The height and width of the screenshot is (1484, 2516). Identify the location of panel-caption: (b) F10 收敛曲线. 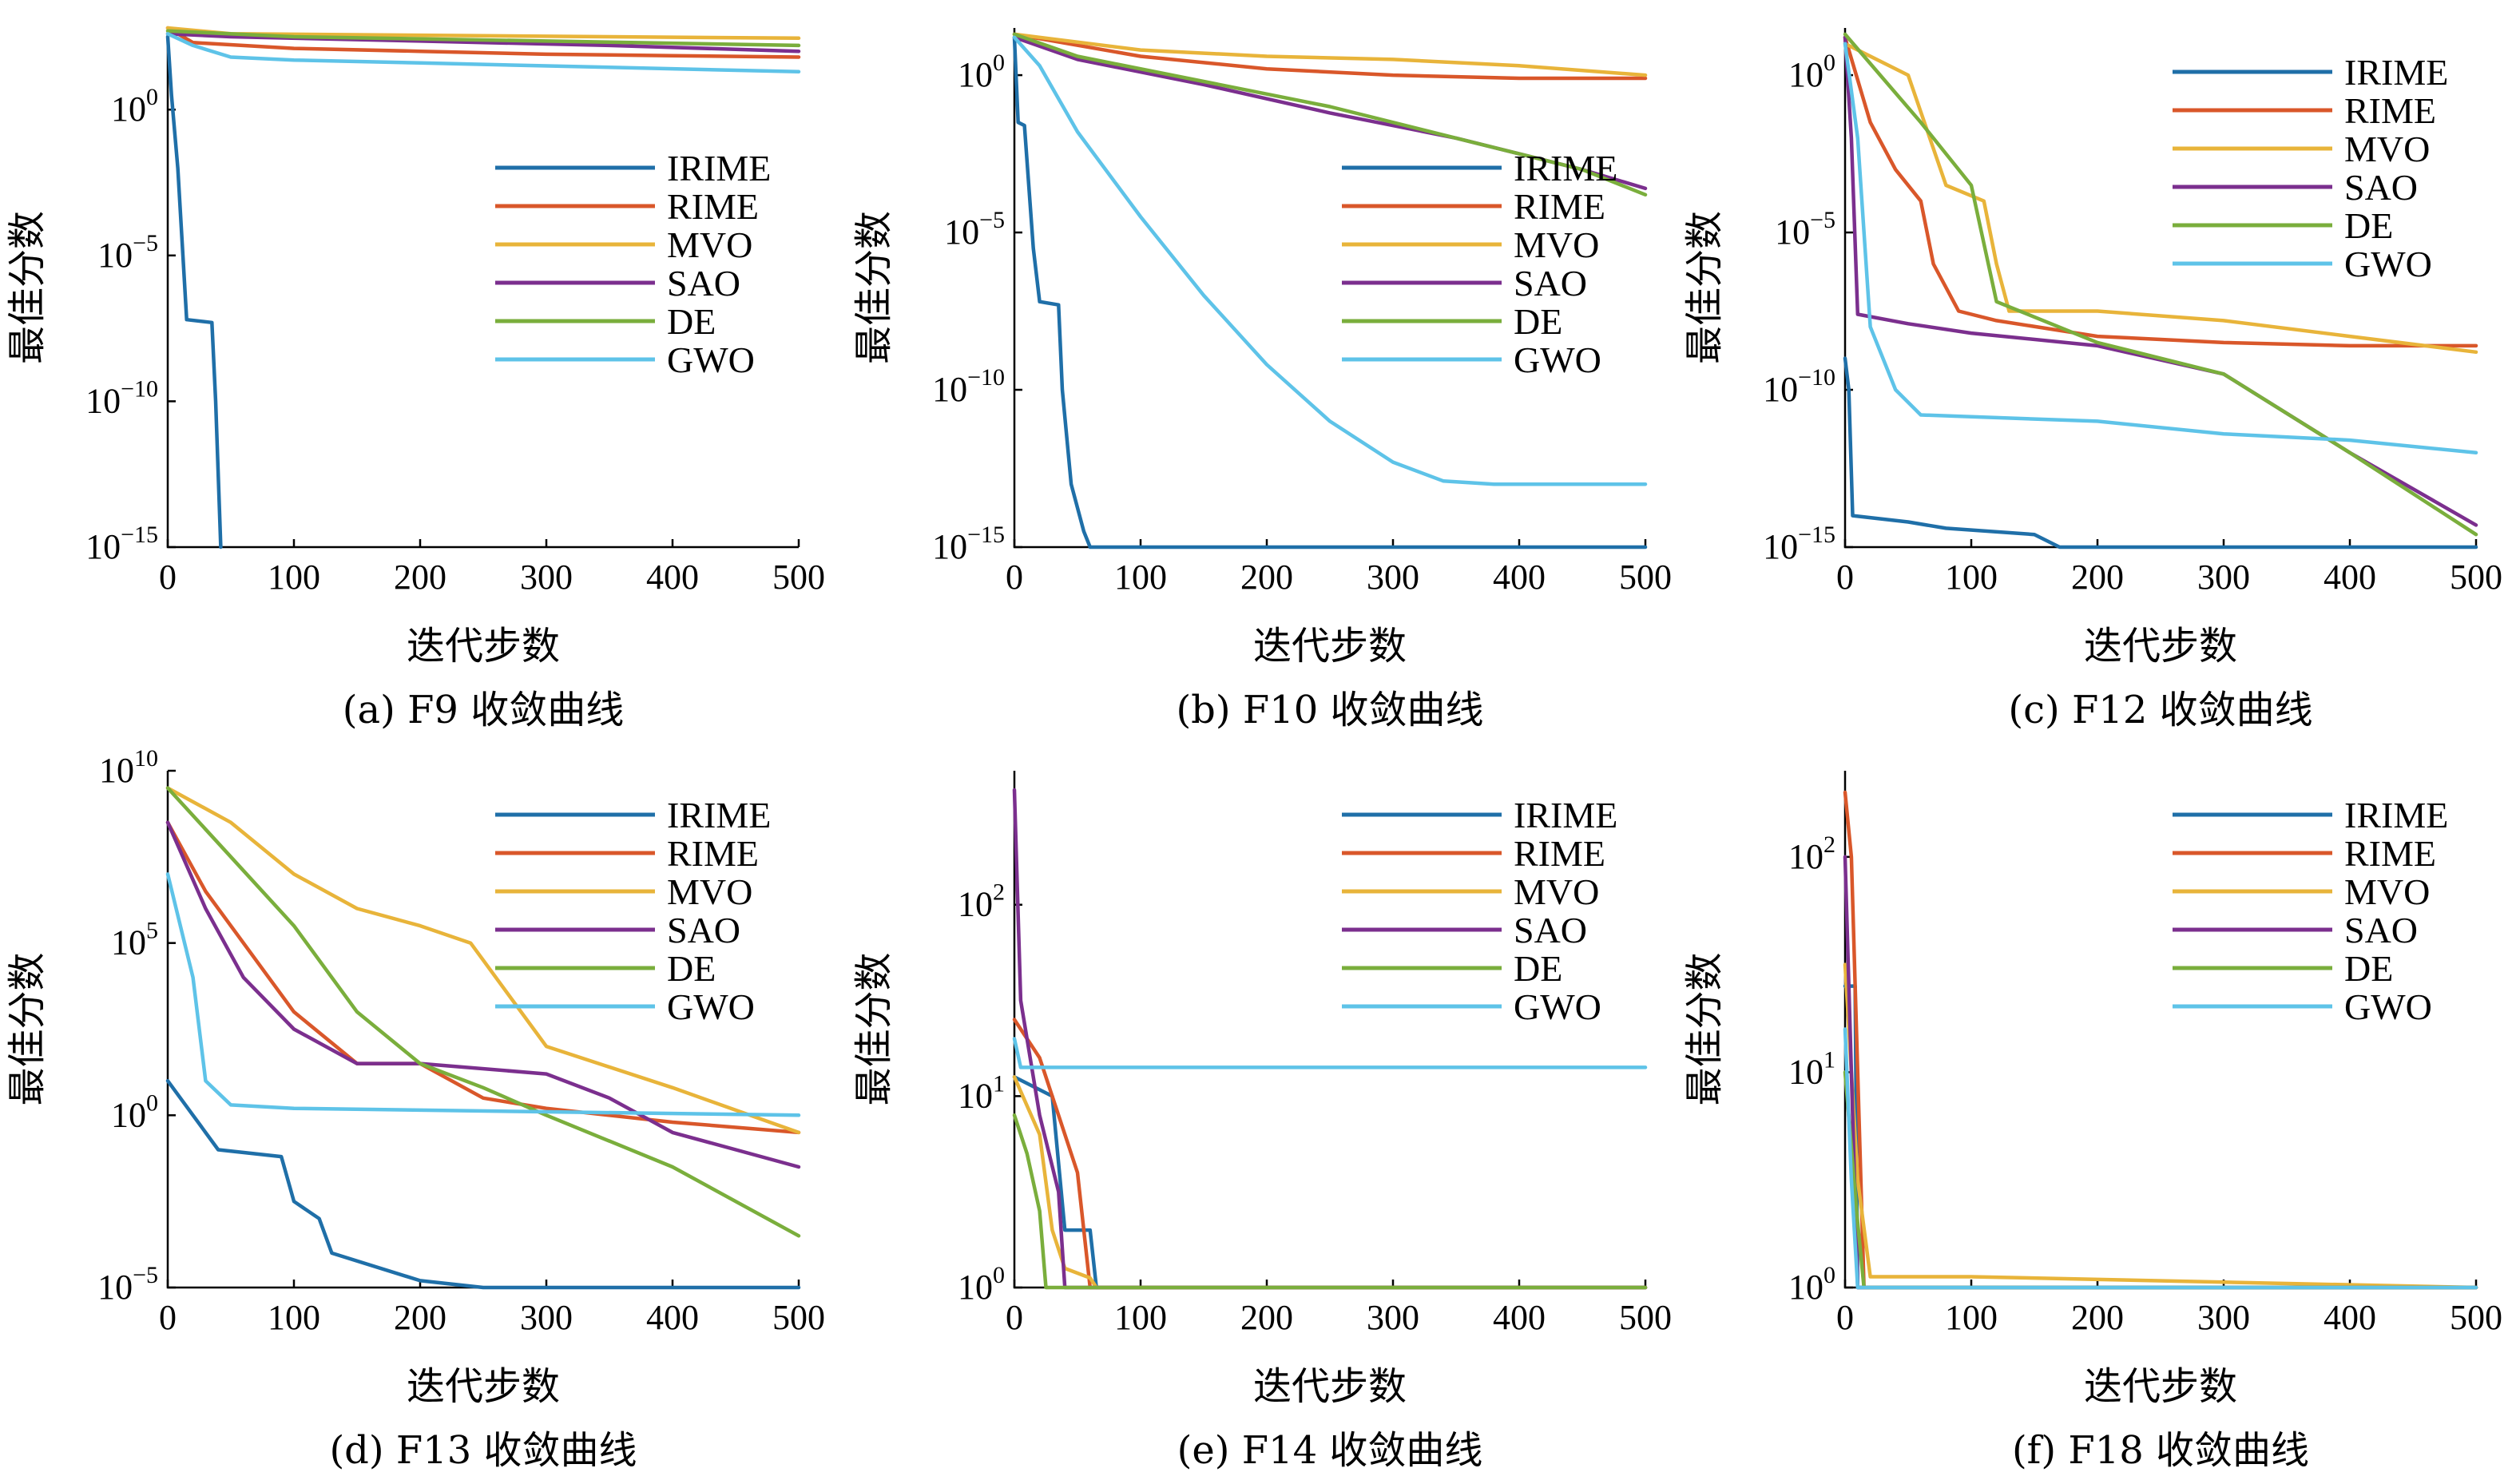
(1329, 710).